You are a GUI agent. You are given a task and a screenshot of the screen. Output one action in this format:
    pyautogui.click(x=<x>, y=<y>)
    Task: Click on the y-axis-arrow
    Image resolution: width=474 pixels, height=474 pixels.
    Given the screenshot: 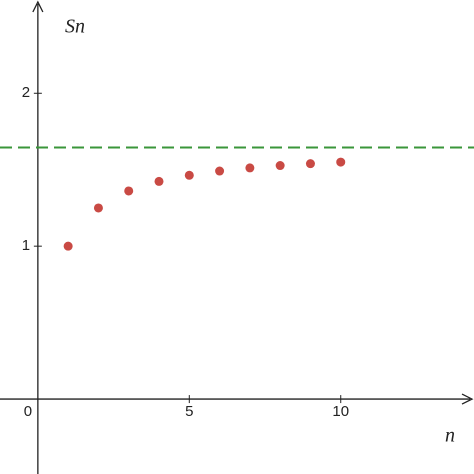 What is the action you would take?
    pyautogui.click(x=38, y=6)
    